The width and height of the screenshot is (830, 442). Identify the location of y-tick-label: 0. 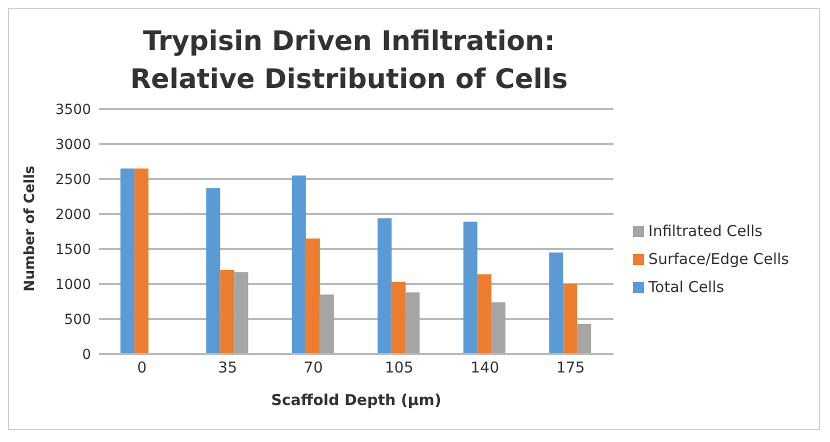
(86, 354).